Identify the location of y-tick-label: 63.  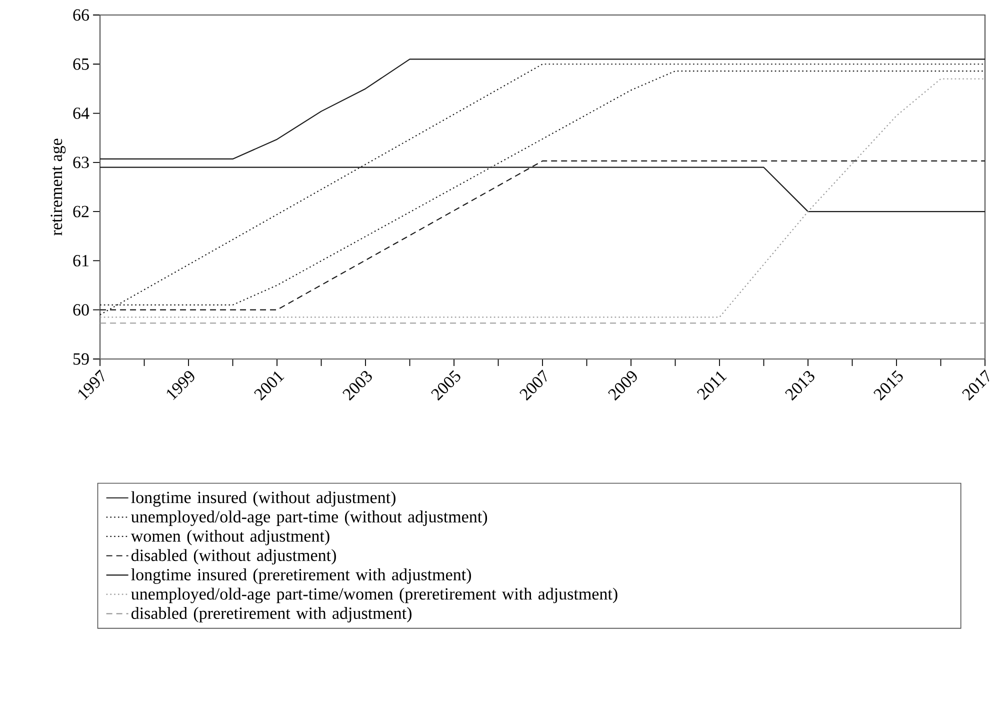
(81, 162).